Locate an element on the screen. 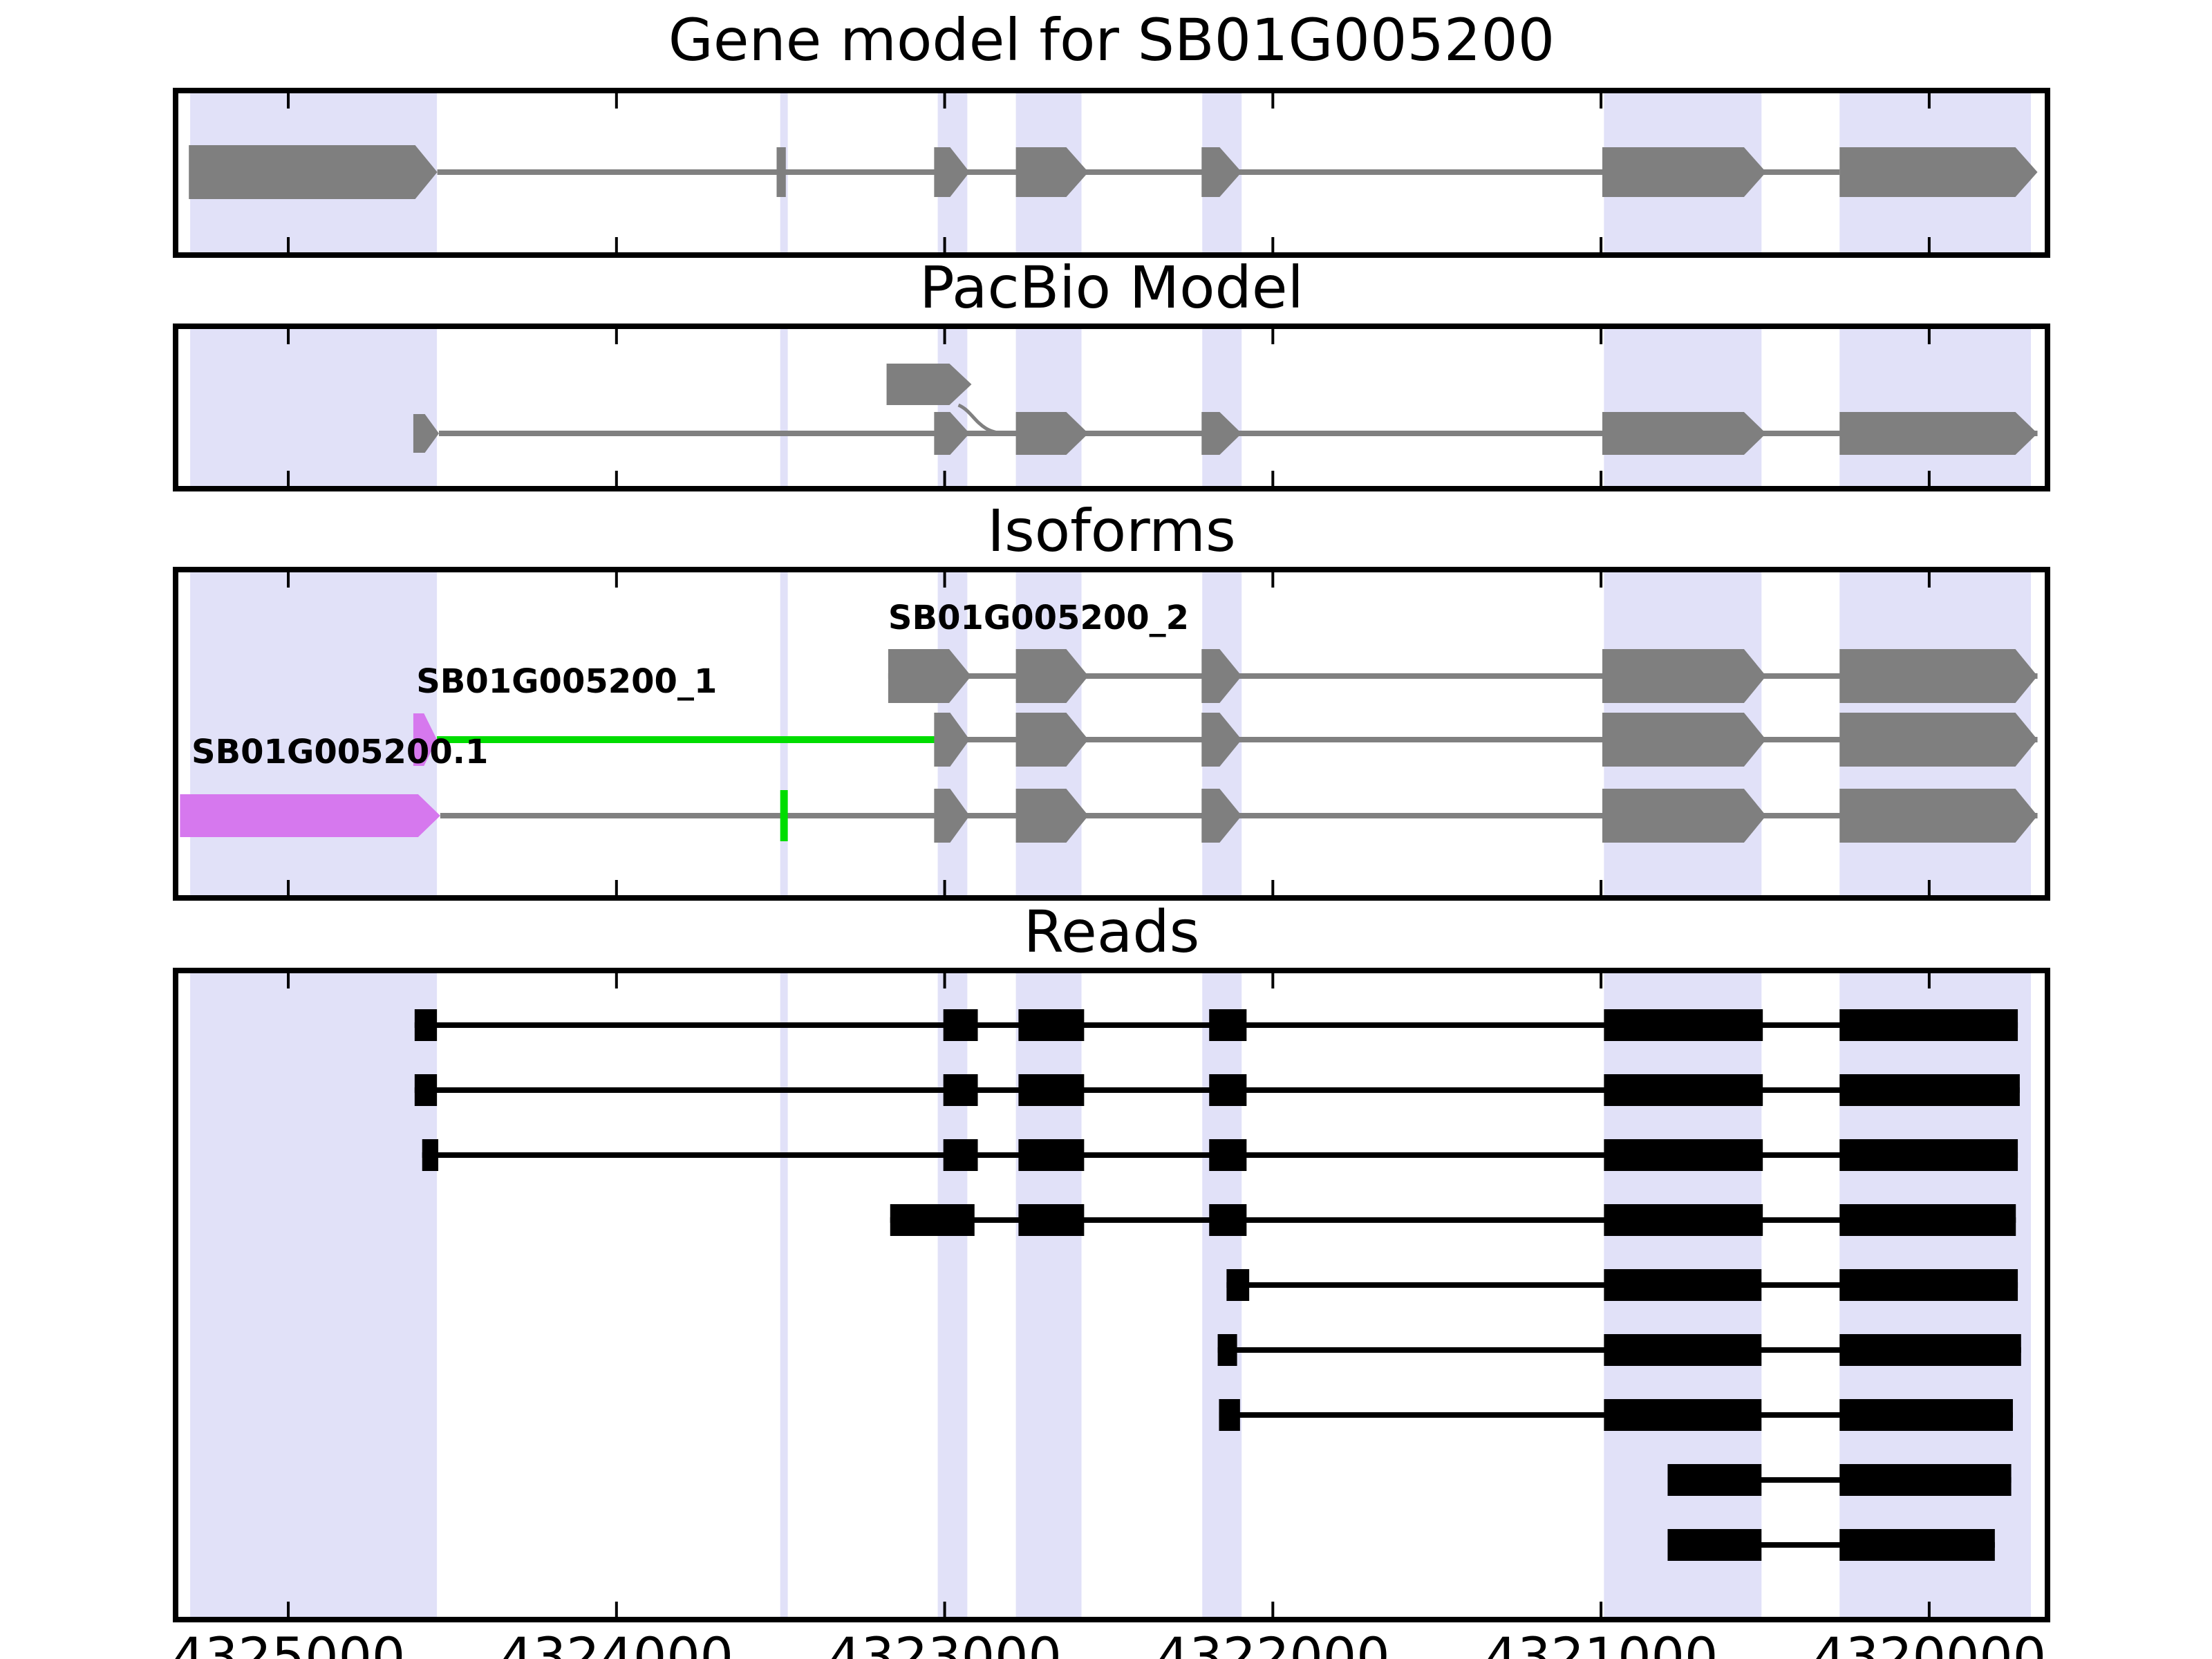  panel-gene-model is located at coordinates (1111, 173).